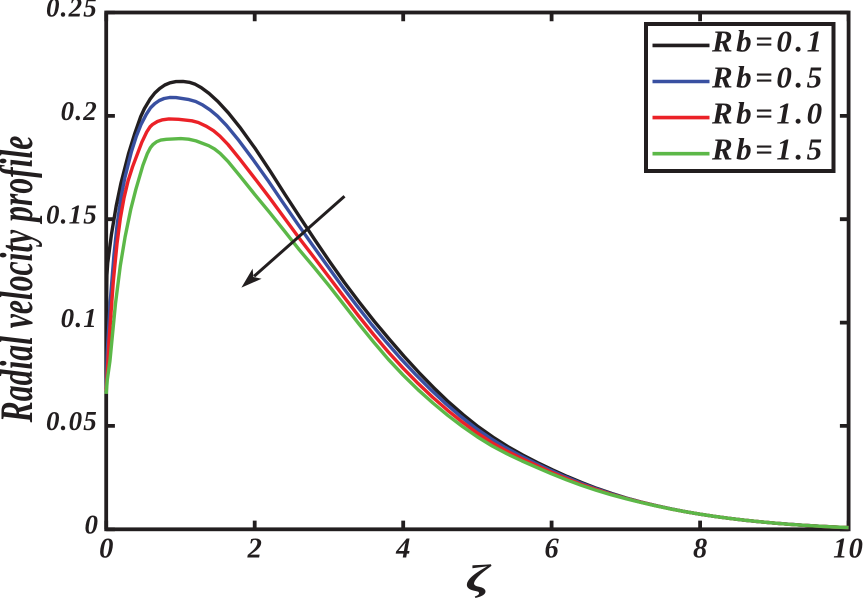 The image size is (863, 600). What do you see at coordinates (254, 549) in the screenshot?
I see `svg-text: 2` at bounding box center [254, 549].